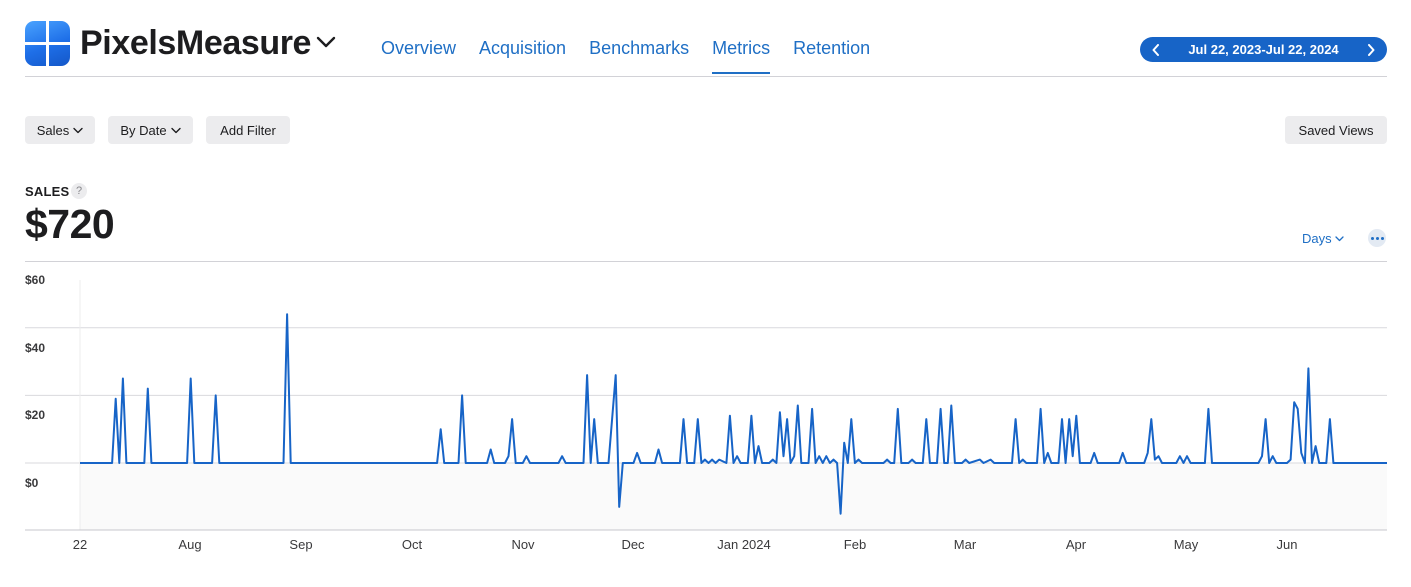 The height and width of the screenshot is (587, 1411). Describe the element at coordinates (1317, 238) in the screenshot. I see `granularity-label: Days` at that location.